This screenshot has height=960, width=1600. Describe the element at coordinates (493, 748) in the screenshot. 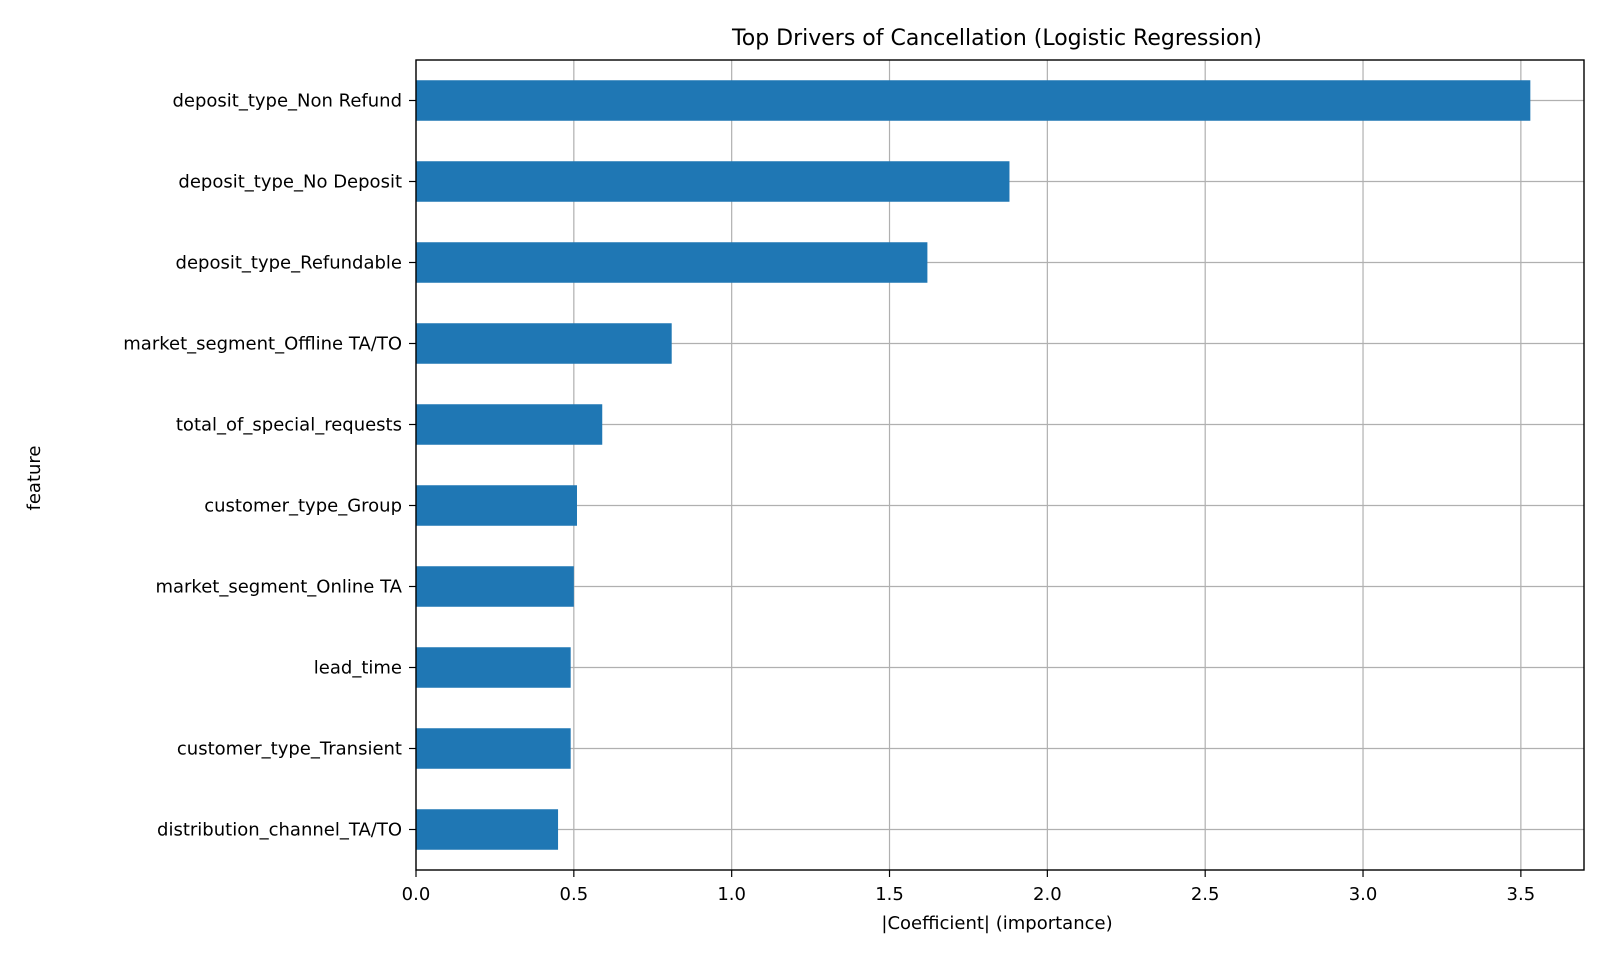

I see `bar-customer-type-transient` at that location.